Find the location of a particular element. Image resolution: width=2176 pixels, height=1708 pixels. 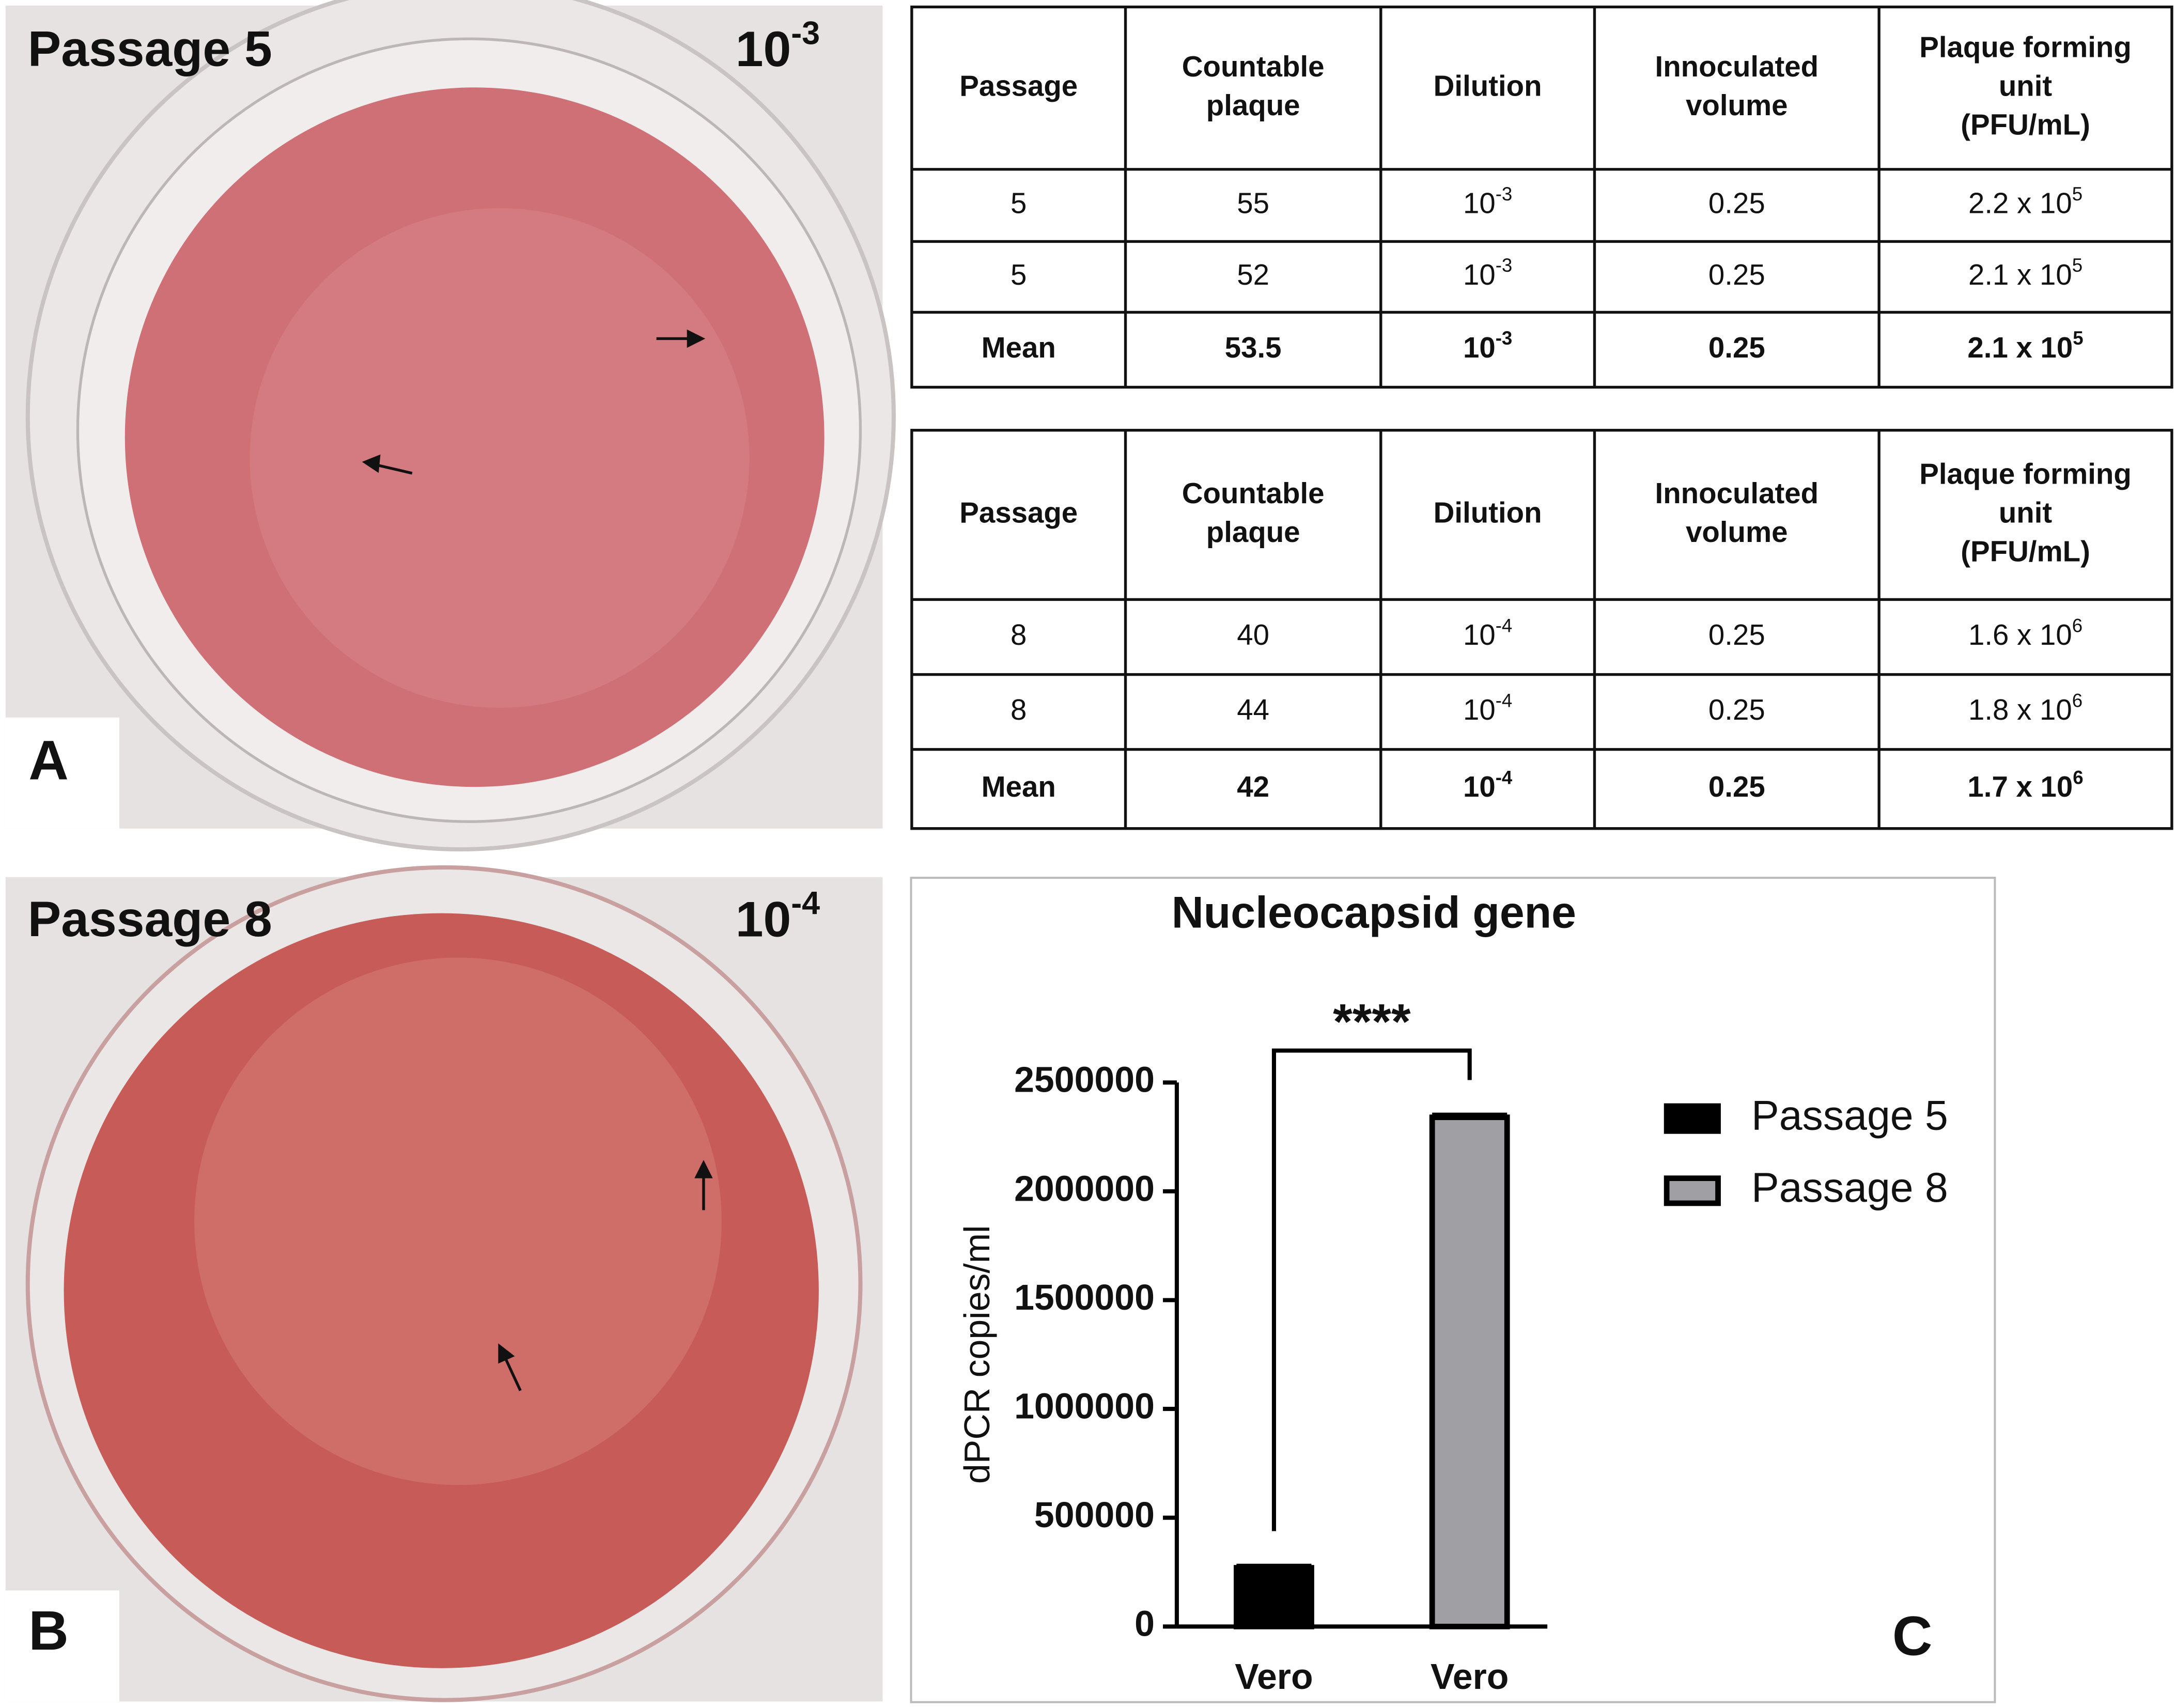

dilution-label: 10-4 is located at coordinates (778, 916).